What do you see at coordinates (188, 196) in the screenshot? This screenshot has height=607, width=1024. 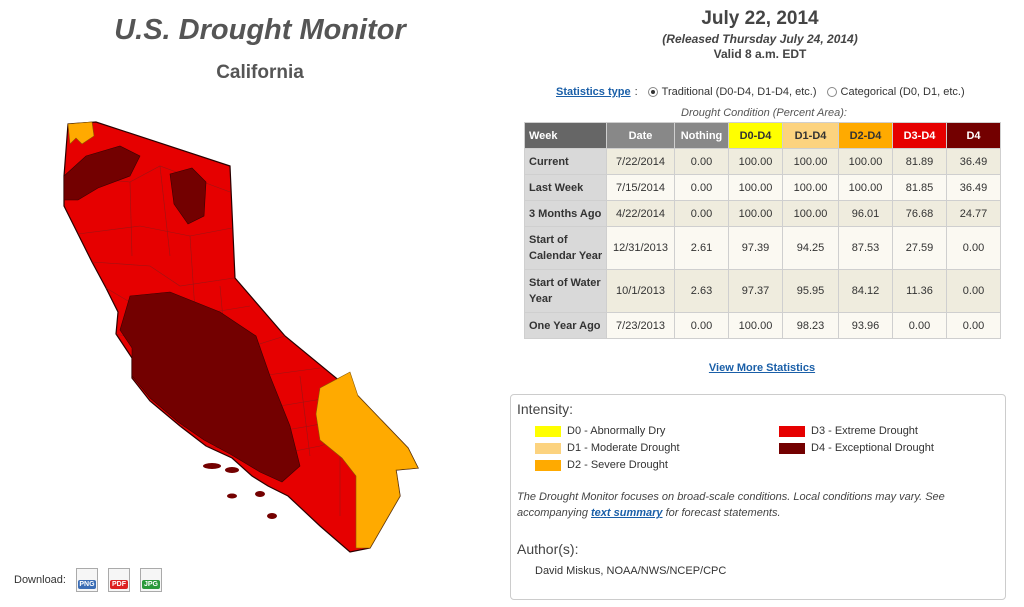 I see `d4-region-northeast` at bounding box center [188, 196].